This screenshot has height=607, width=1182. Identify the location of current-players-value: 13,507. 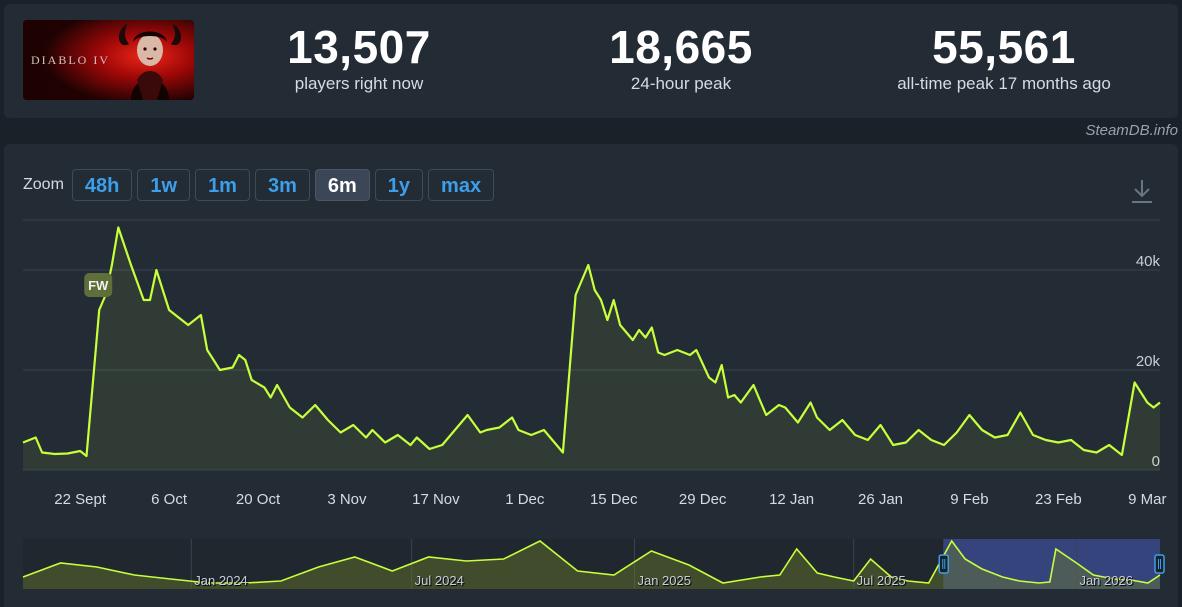
(359, 47).